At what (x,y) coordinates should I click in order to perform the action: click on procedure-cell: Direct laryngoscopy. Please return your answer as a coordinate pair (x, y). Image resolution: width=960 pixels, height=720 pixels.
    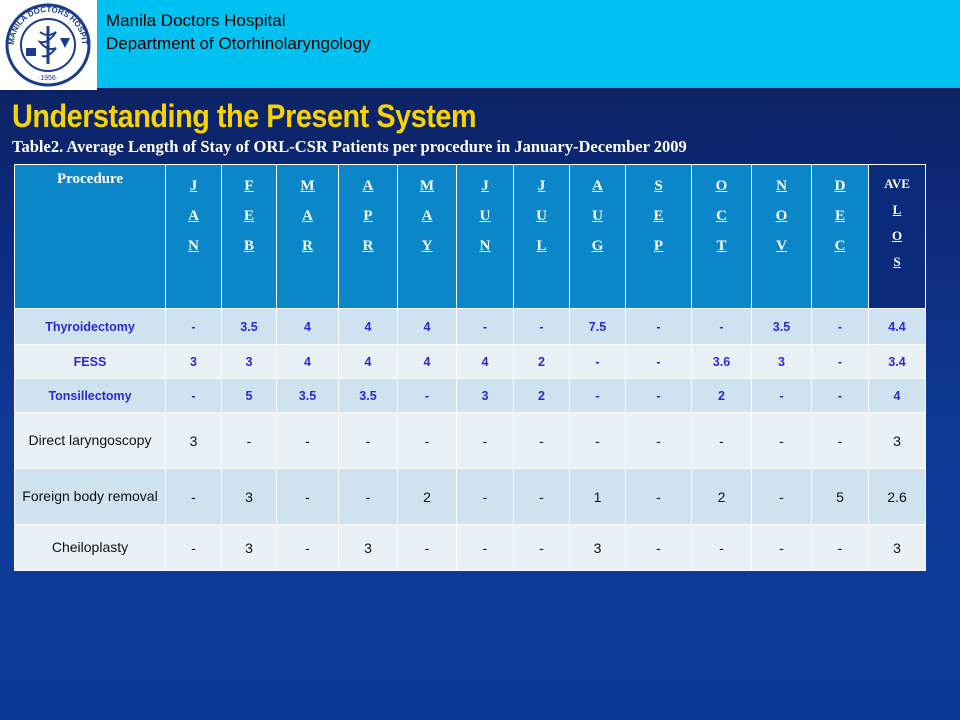
    Looking at the image, I should click on (90, 440).